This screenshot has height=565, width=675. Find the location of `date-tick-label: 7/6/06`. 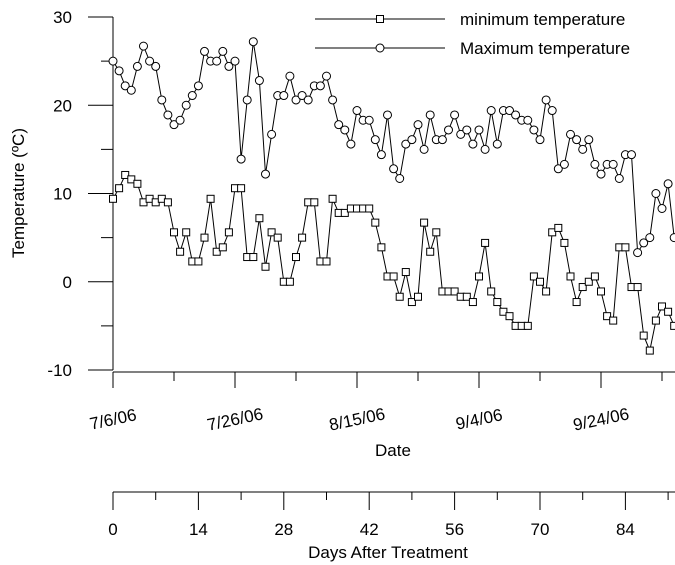

date-tick-label: 7/6/06 is located at coordinates (113, 419).